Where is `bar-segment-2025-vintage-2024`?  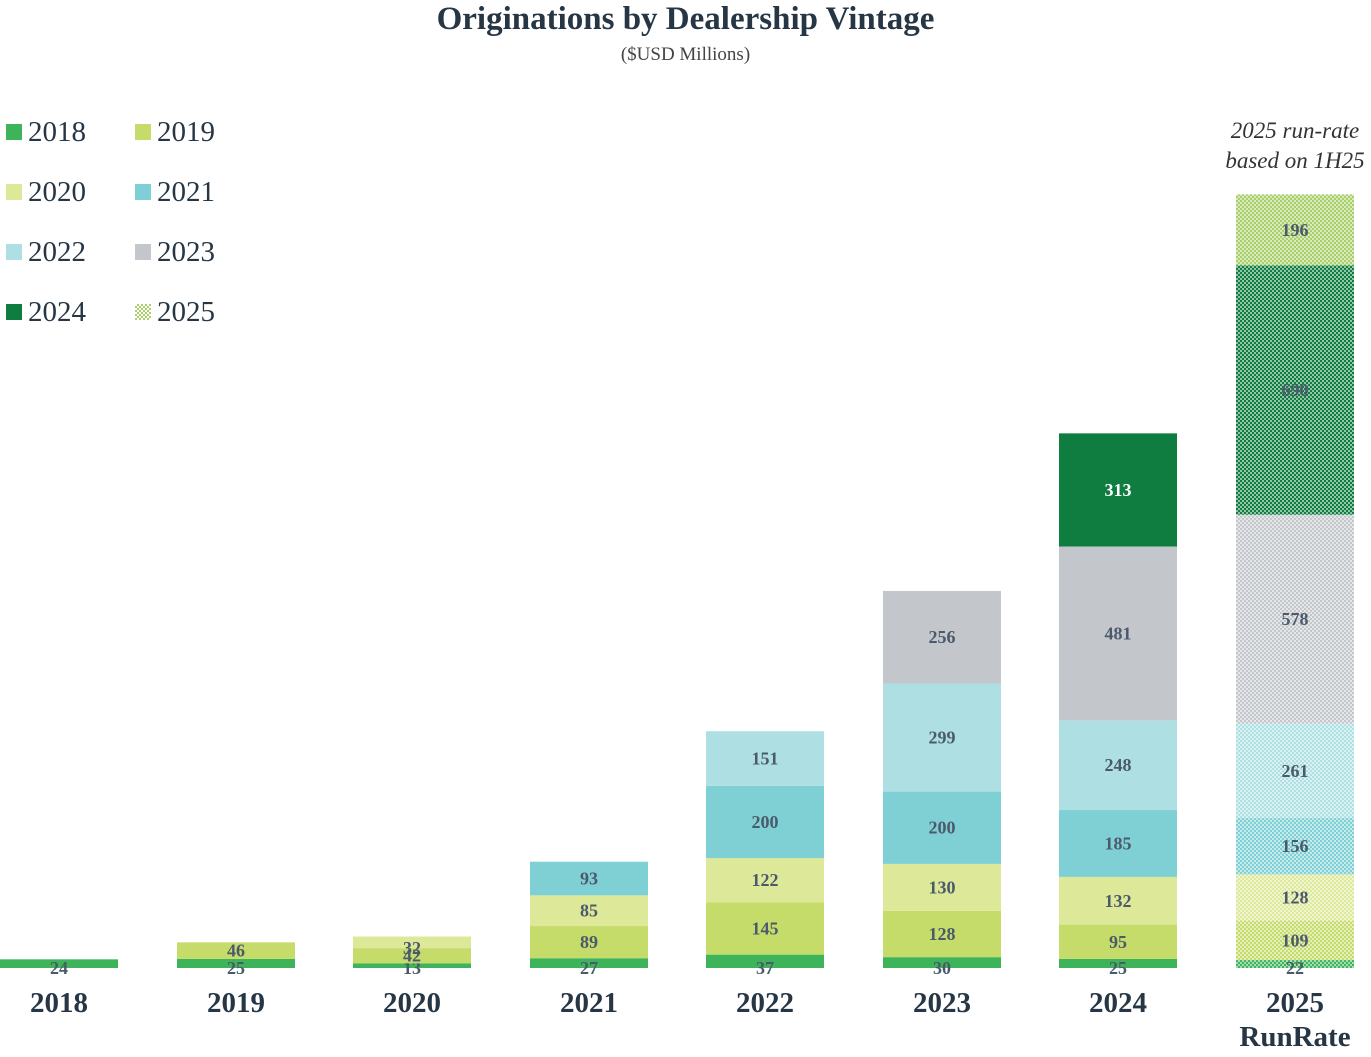 bar-segment-2025-vintage-2024 is located at coordinates (1295, 390).